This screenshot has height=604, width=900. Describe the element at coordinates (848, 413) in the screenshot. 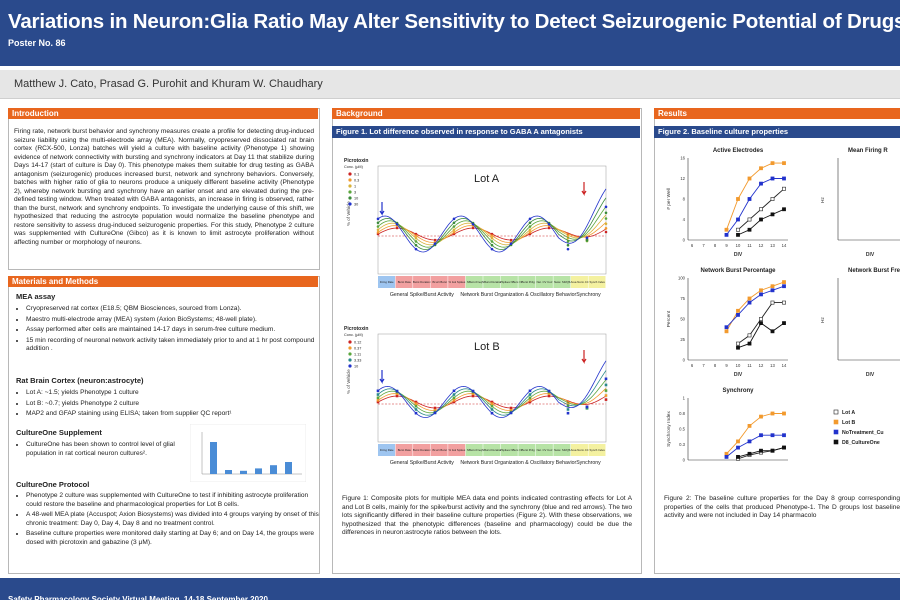

I see `legend-label: Lot A` at that location.